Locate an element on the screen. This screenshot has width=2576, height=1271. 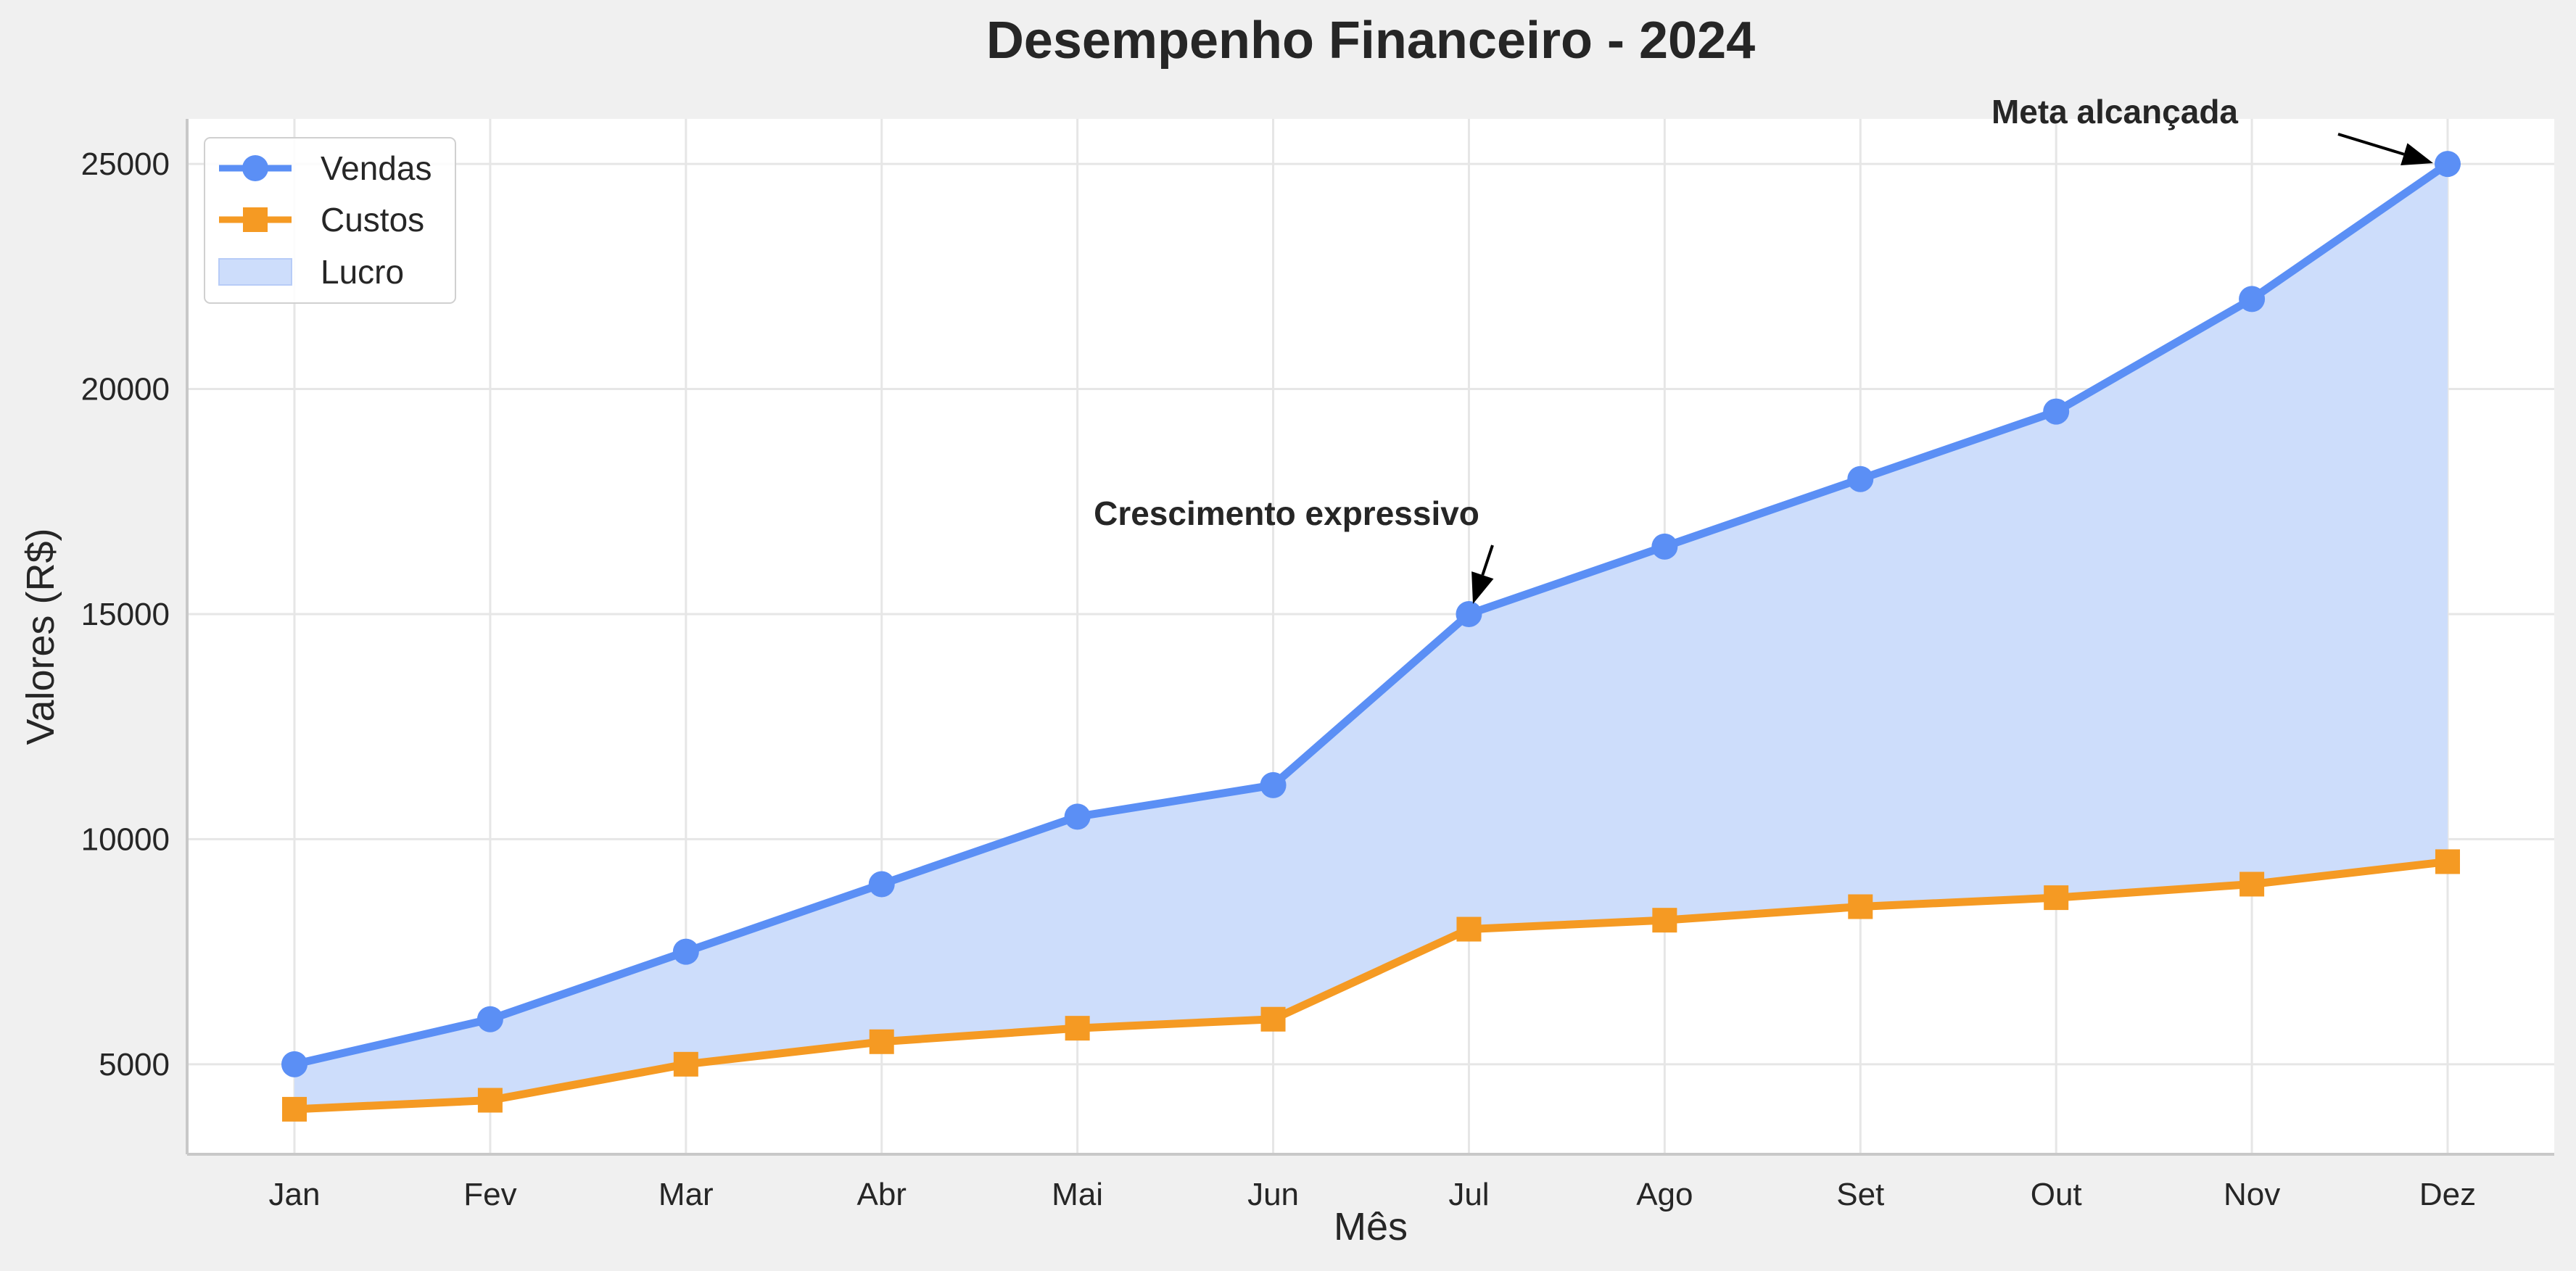
legend-lucro-label: Lucro is located at coordinates (362, 272).